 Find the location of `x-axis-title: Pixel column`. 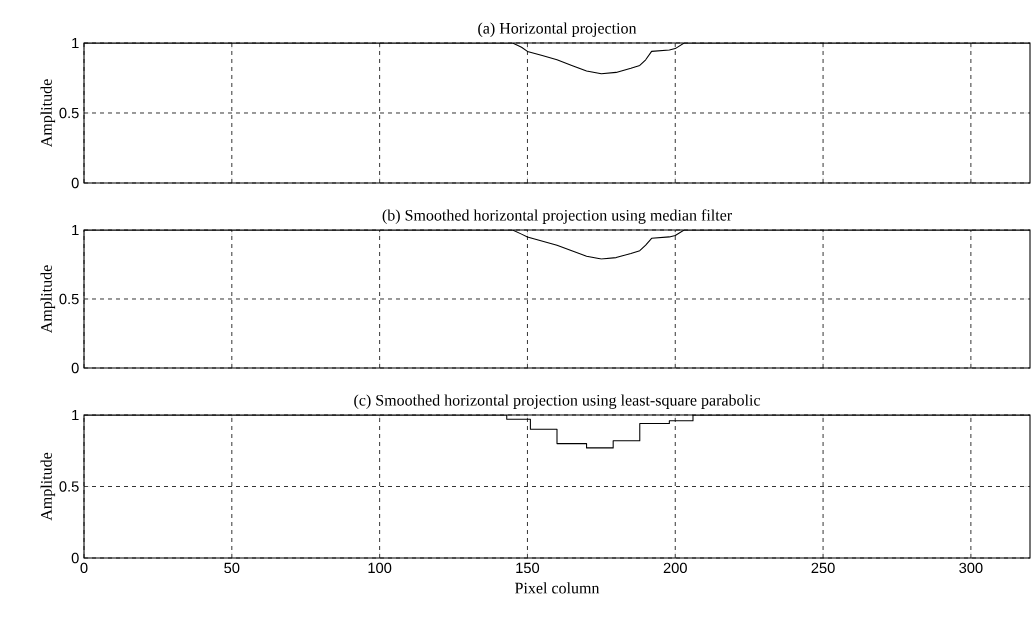

x-axis-title: Pixel column is located at coordinates (557, 588).